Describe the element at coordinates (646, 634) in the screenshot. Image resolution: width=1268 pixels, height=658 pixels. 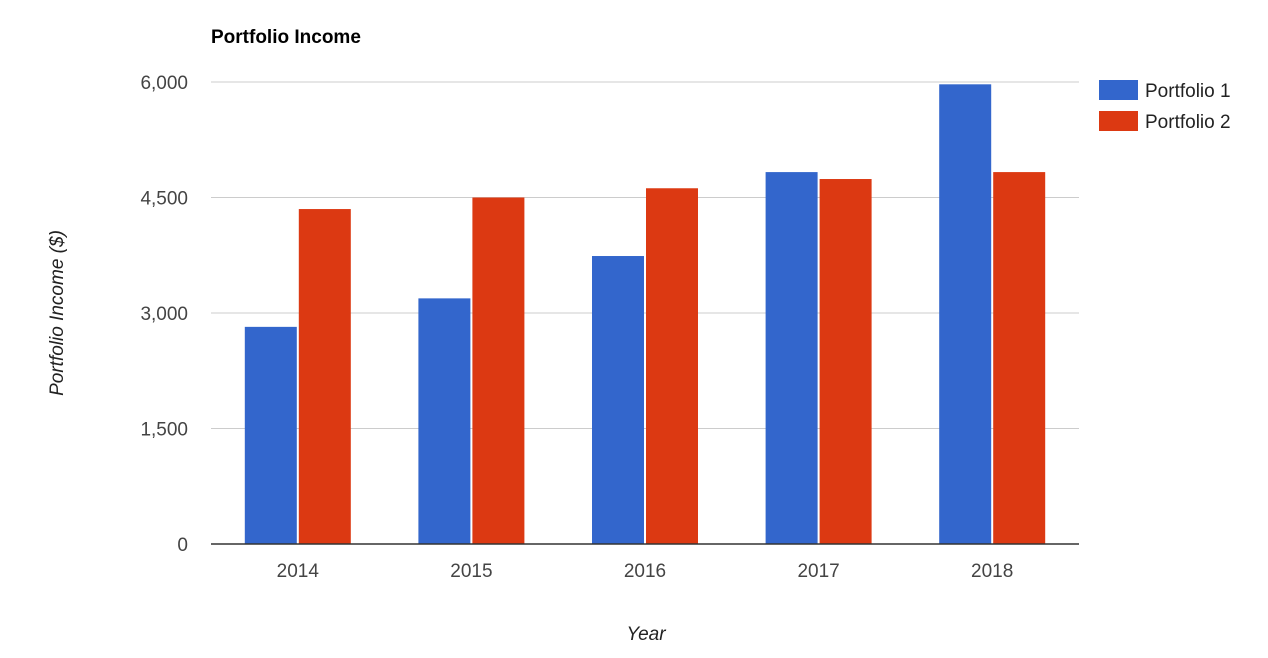
I see `x-axis-title: Year` at that location.